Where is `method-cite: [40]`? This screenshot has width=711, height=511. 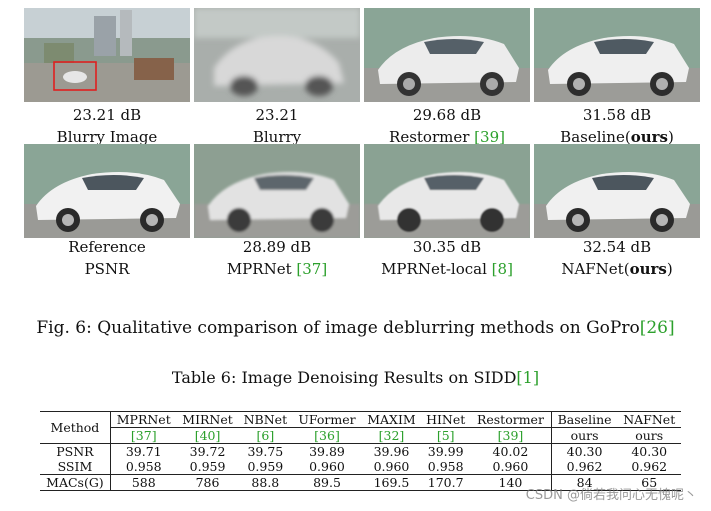 method-cite: [40] is located at coordinates (207, 435).